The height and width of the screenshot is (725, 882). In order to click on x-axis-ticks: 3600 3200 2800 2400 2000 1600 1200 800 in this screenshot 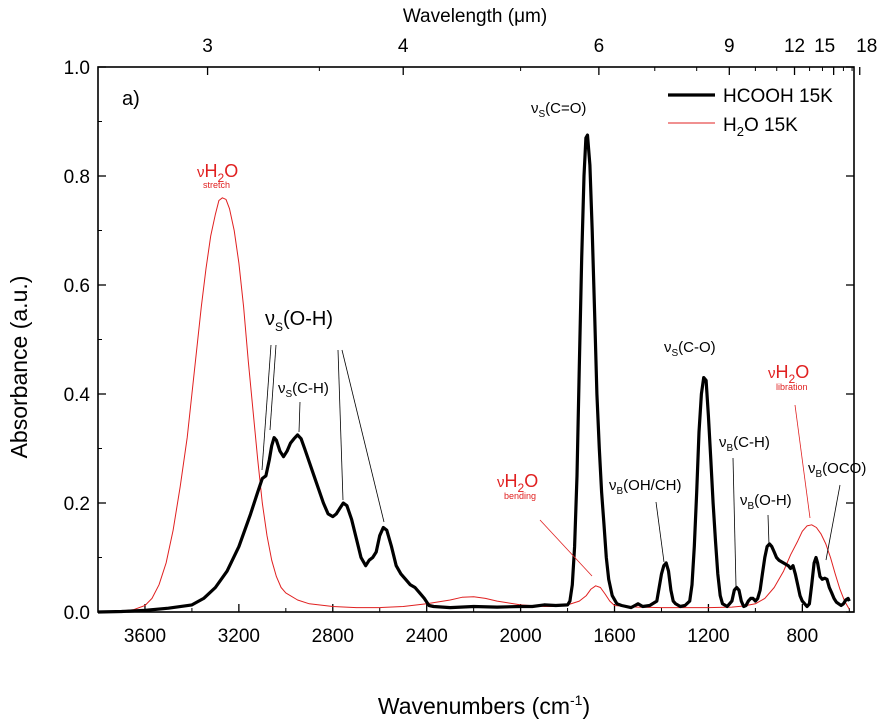, I will do `click(487, 625)`.